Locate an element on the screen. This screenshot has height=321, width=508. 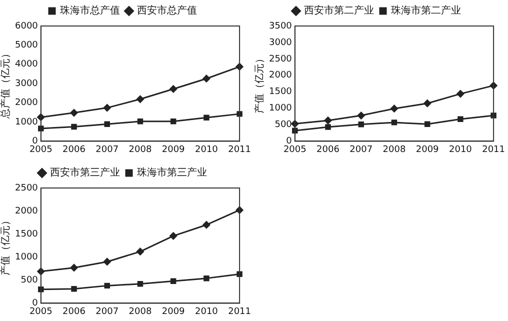
legend-label: 西安市第二产业 is located at coordinates (339, 10).